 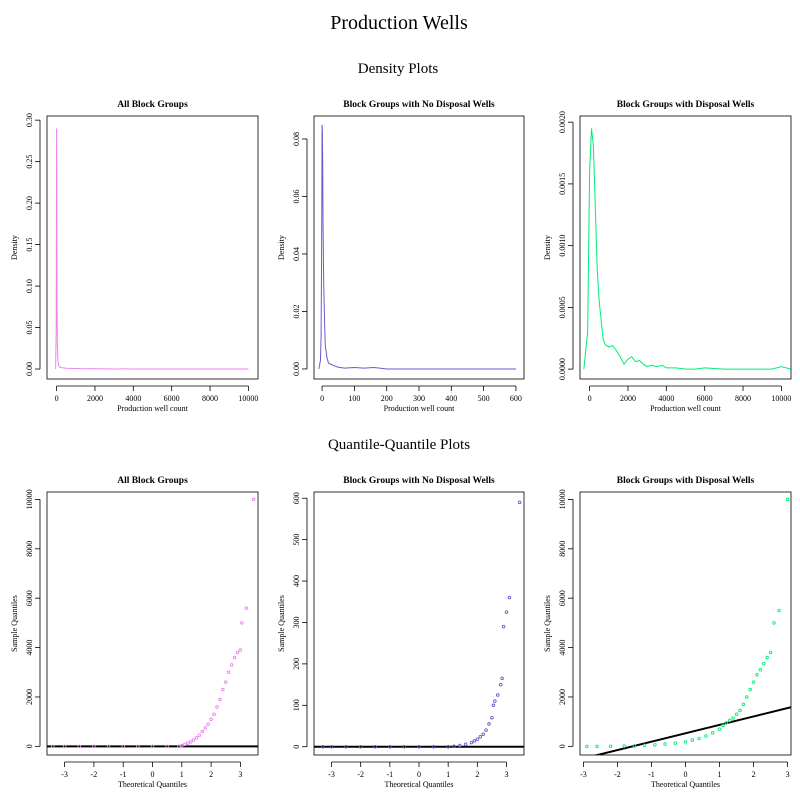 I want to click on y-tick-label: 0.15, so click(x=29, y=245).